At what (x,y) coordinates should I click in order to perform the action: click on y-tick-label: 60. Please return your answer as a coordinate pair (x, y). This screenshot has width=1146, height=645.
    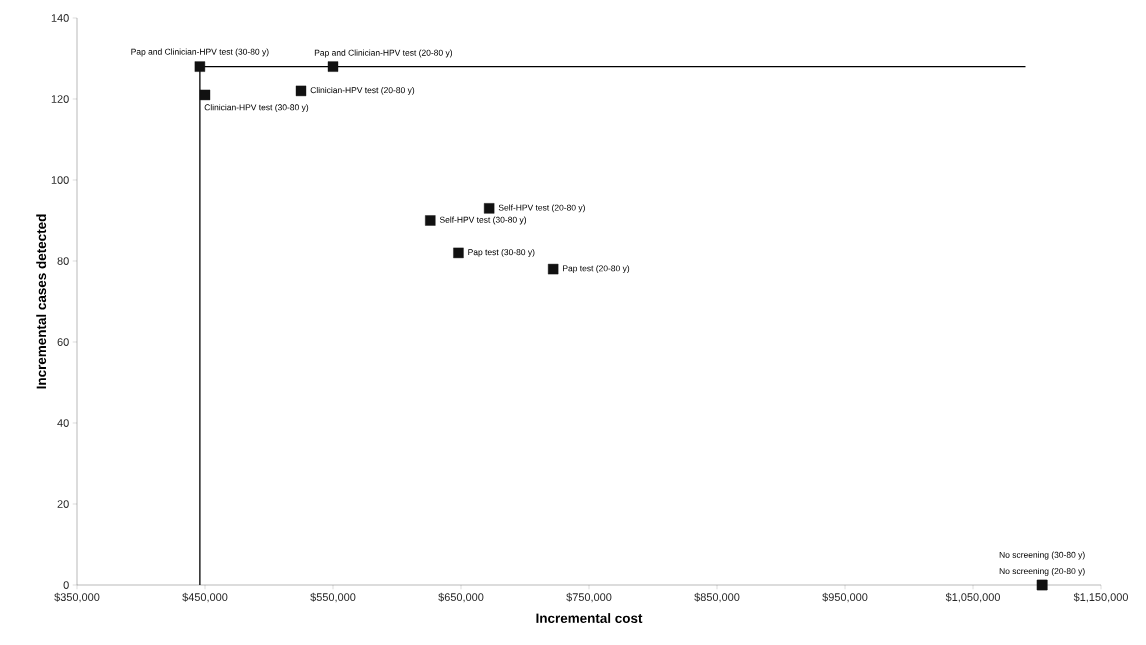
    Looking at the image, I should click on (63, 342).